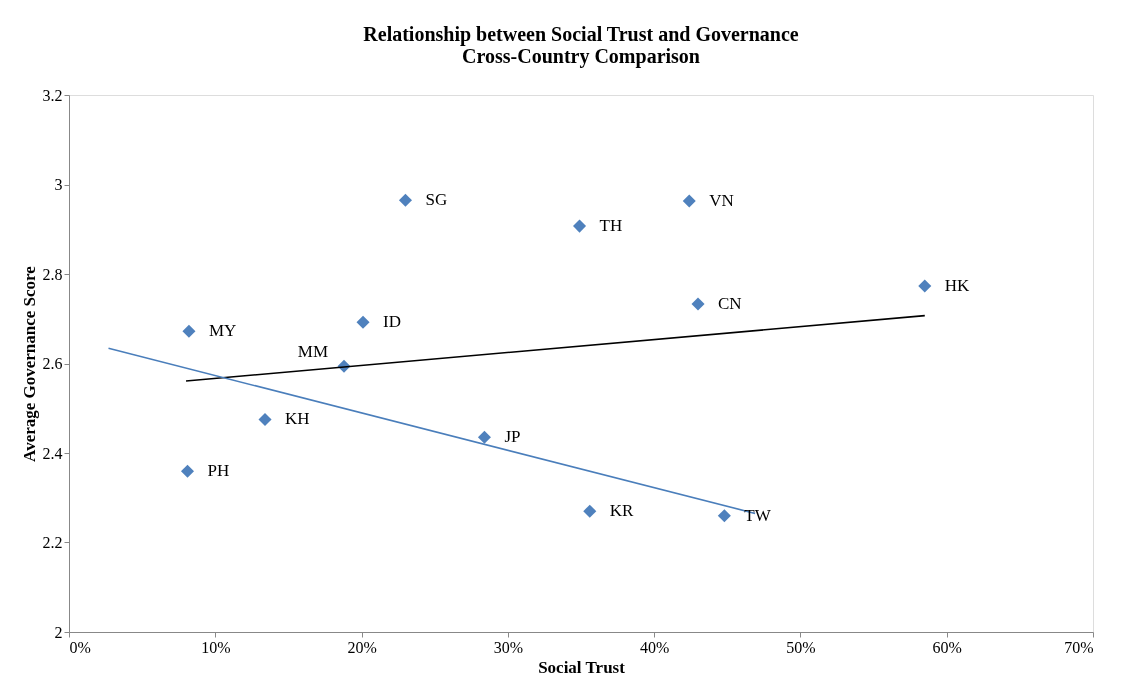 This screenshot has width=1134, height=690. Describe the element at coordinates (29, 363) in the screenshot. I see `y-axis-title: Average Governance Score` at that location.